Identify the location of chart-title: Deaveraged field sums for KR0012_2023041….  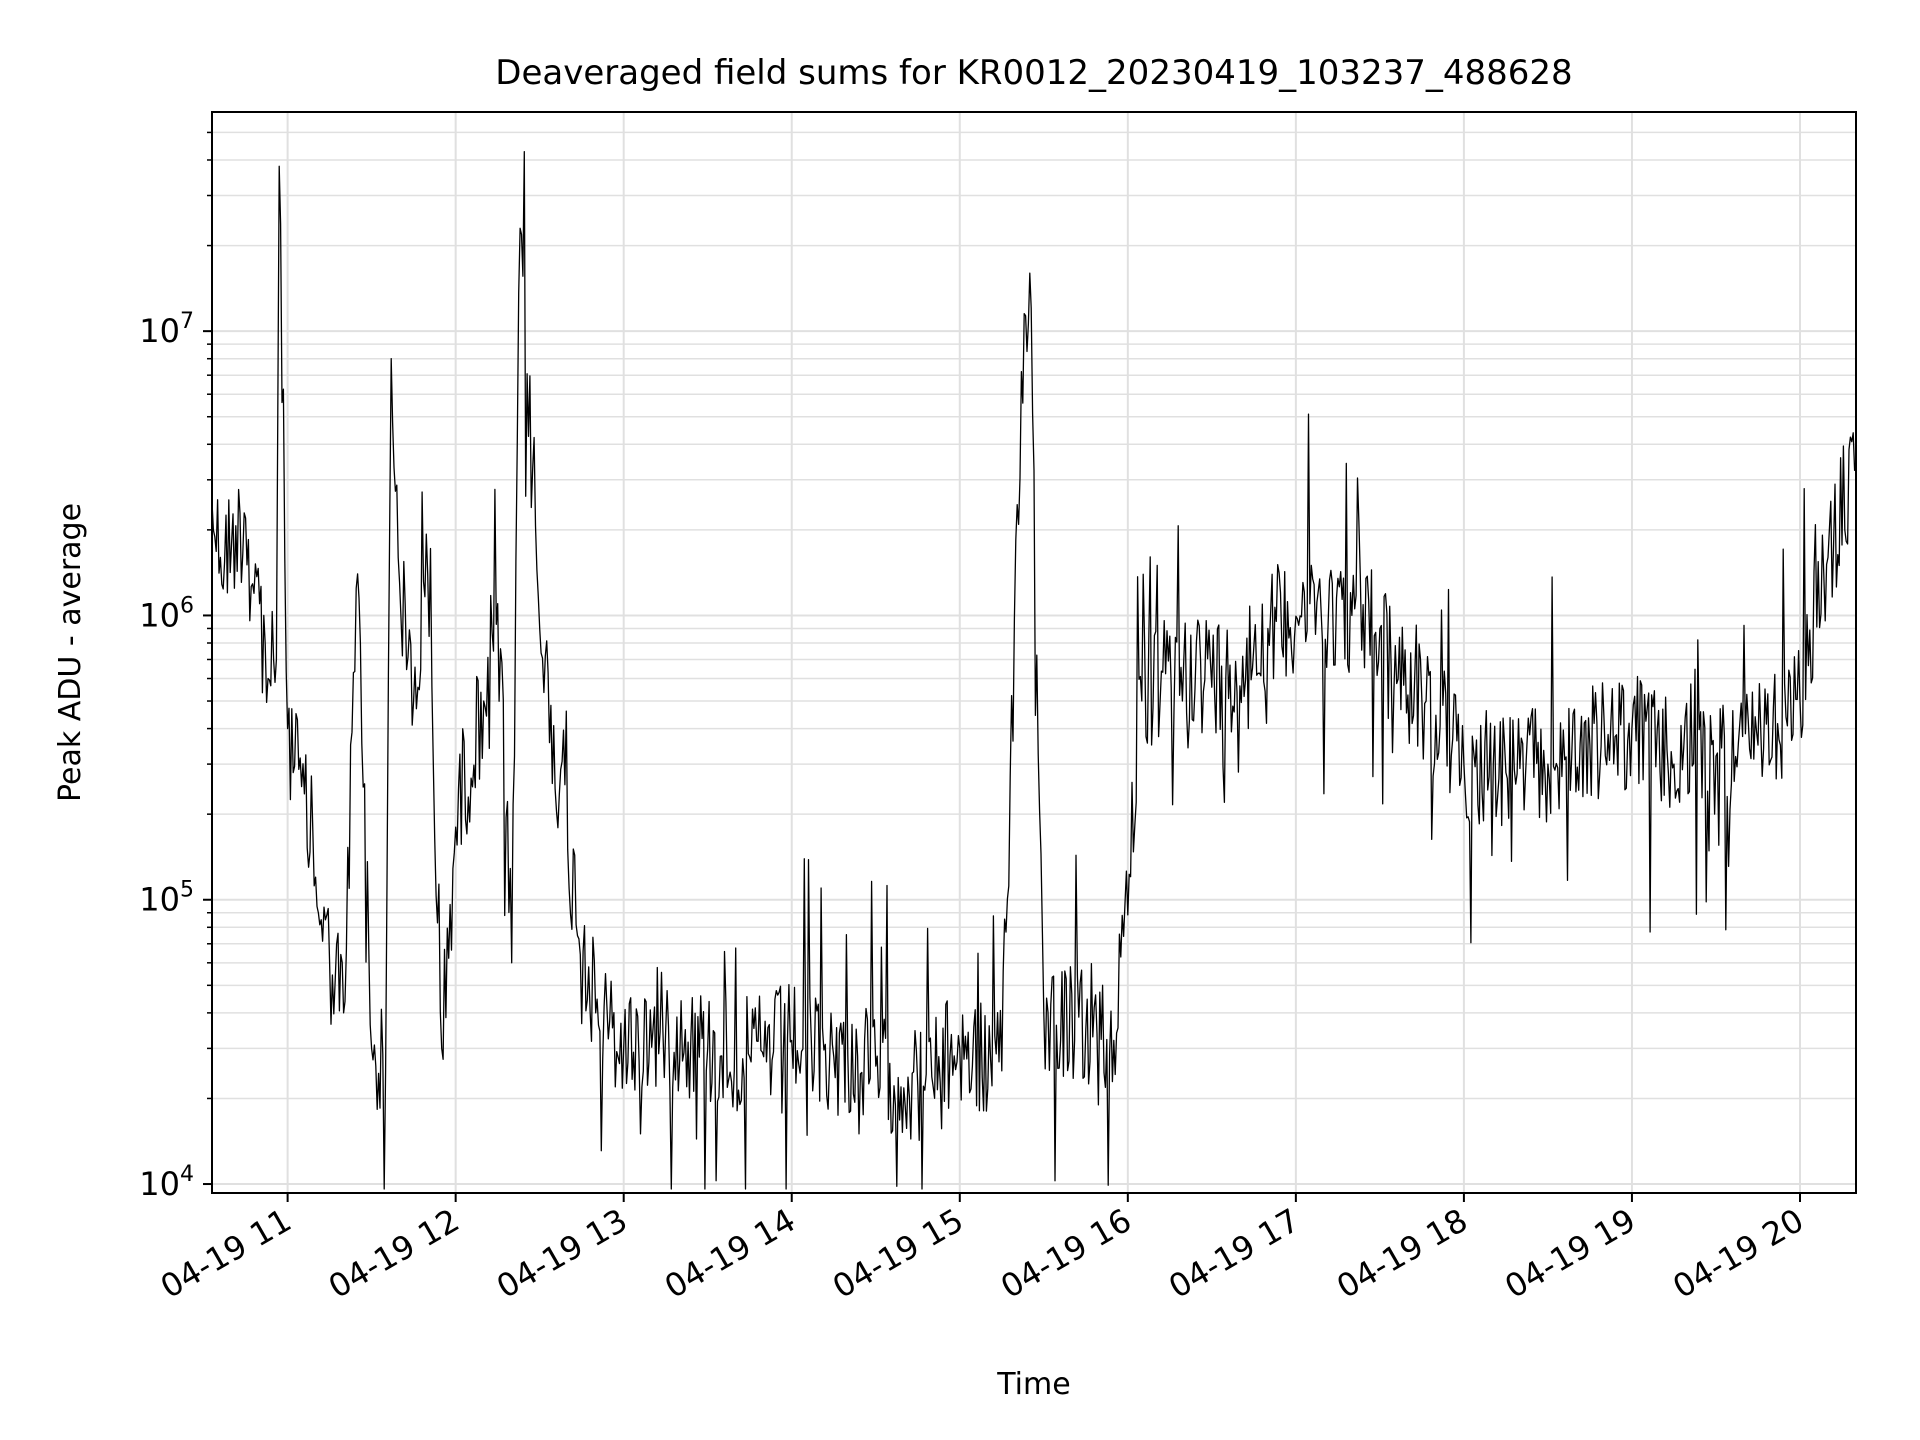
(1033, 73).